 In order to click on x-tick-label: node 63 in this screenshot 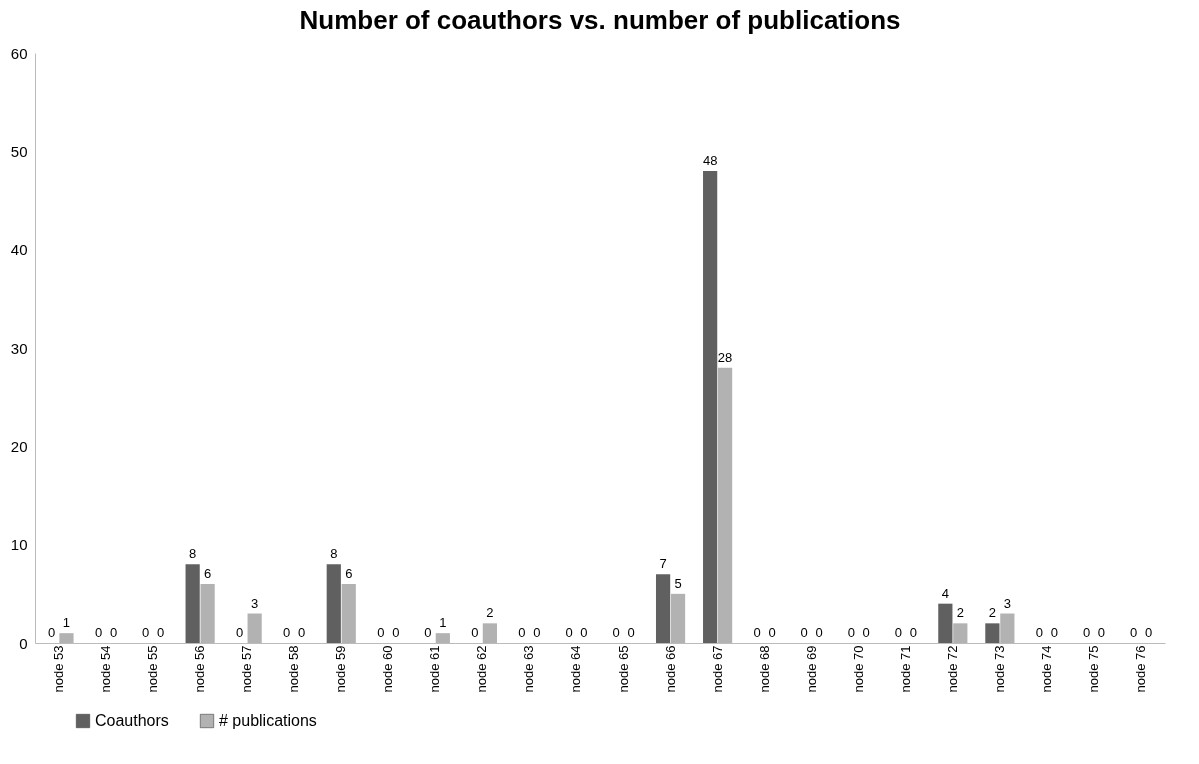, I will do `click(529, 669)`.